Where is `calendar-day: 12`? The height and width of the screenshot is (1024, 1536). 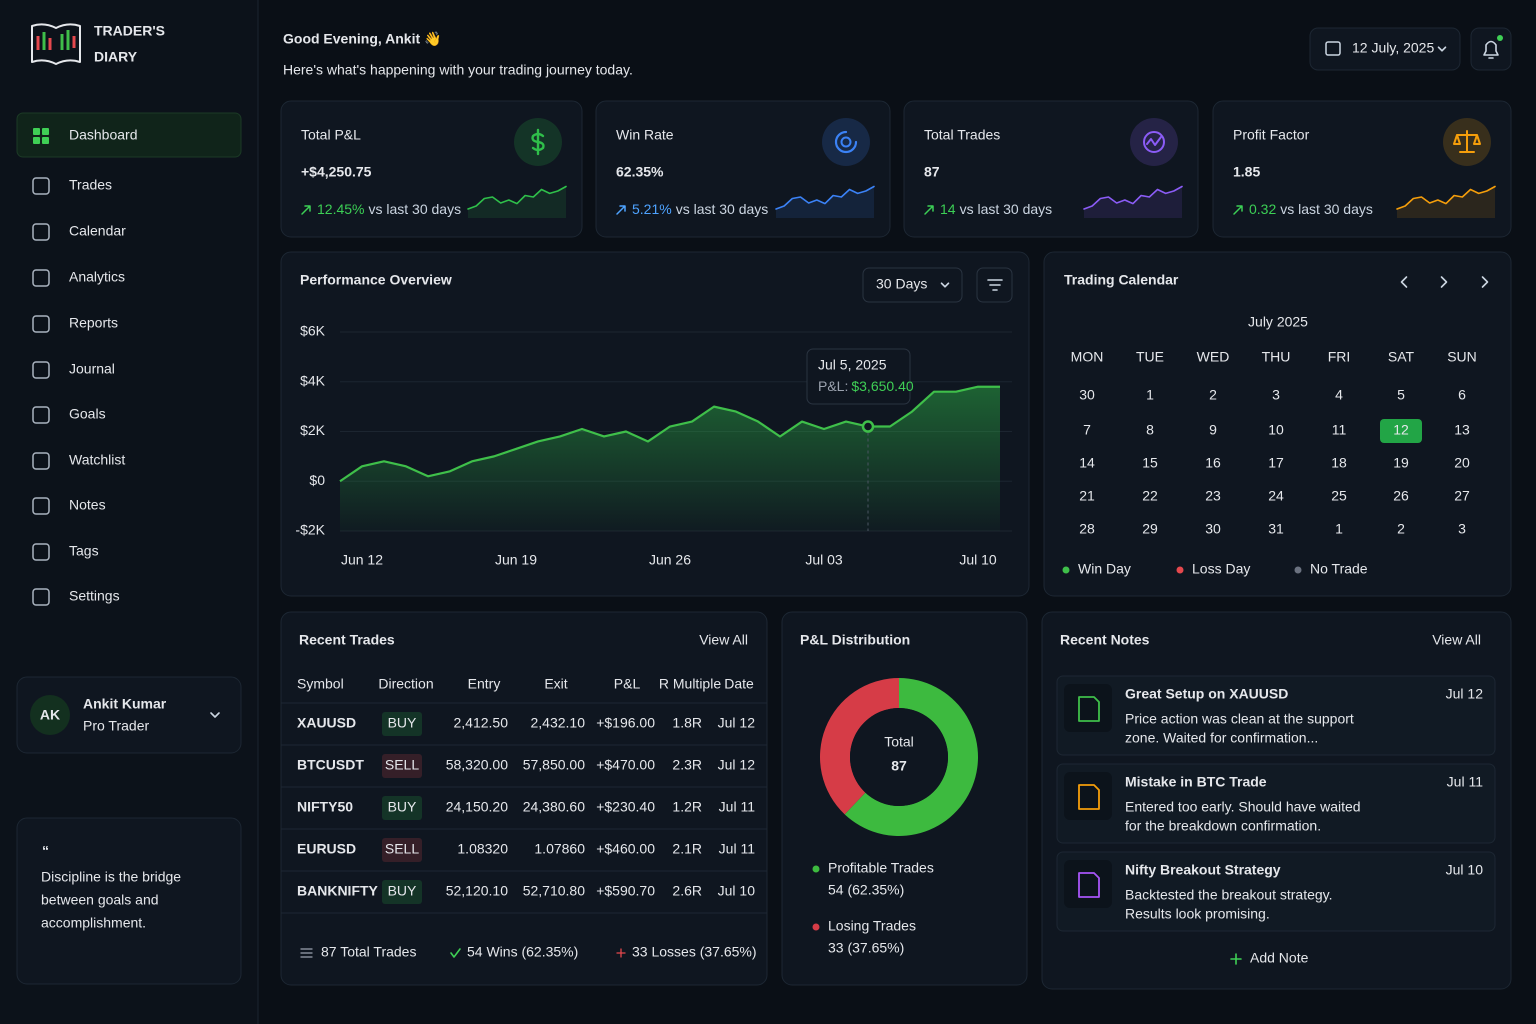 calendar-day: 12 is located at coordinates (1401, 430).